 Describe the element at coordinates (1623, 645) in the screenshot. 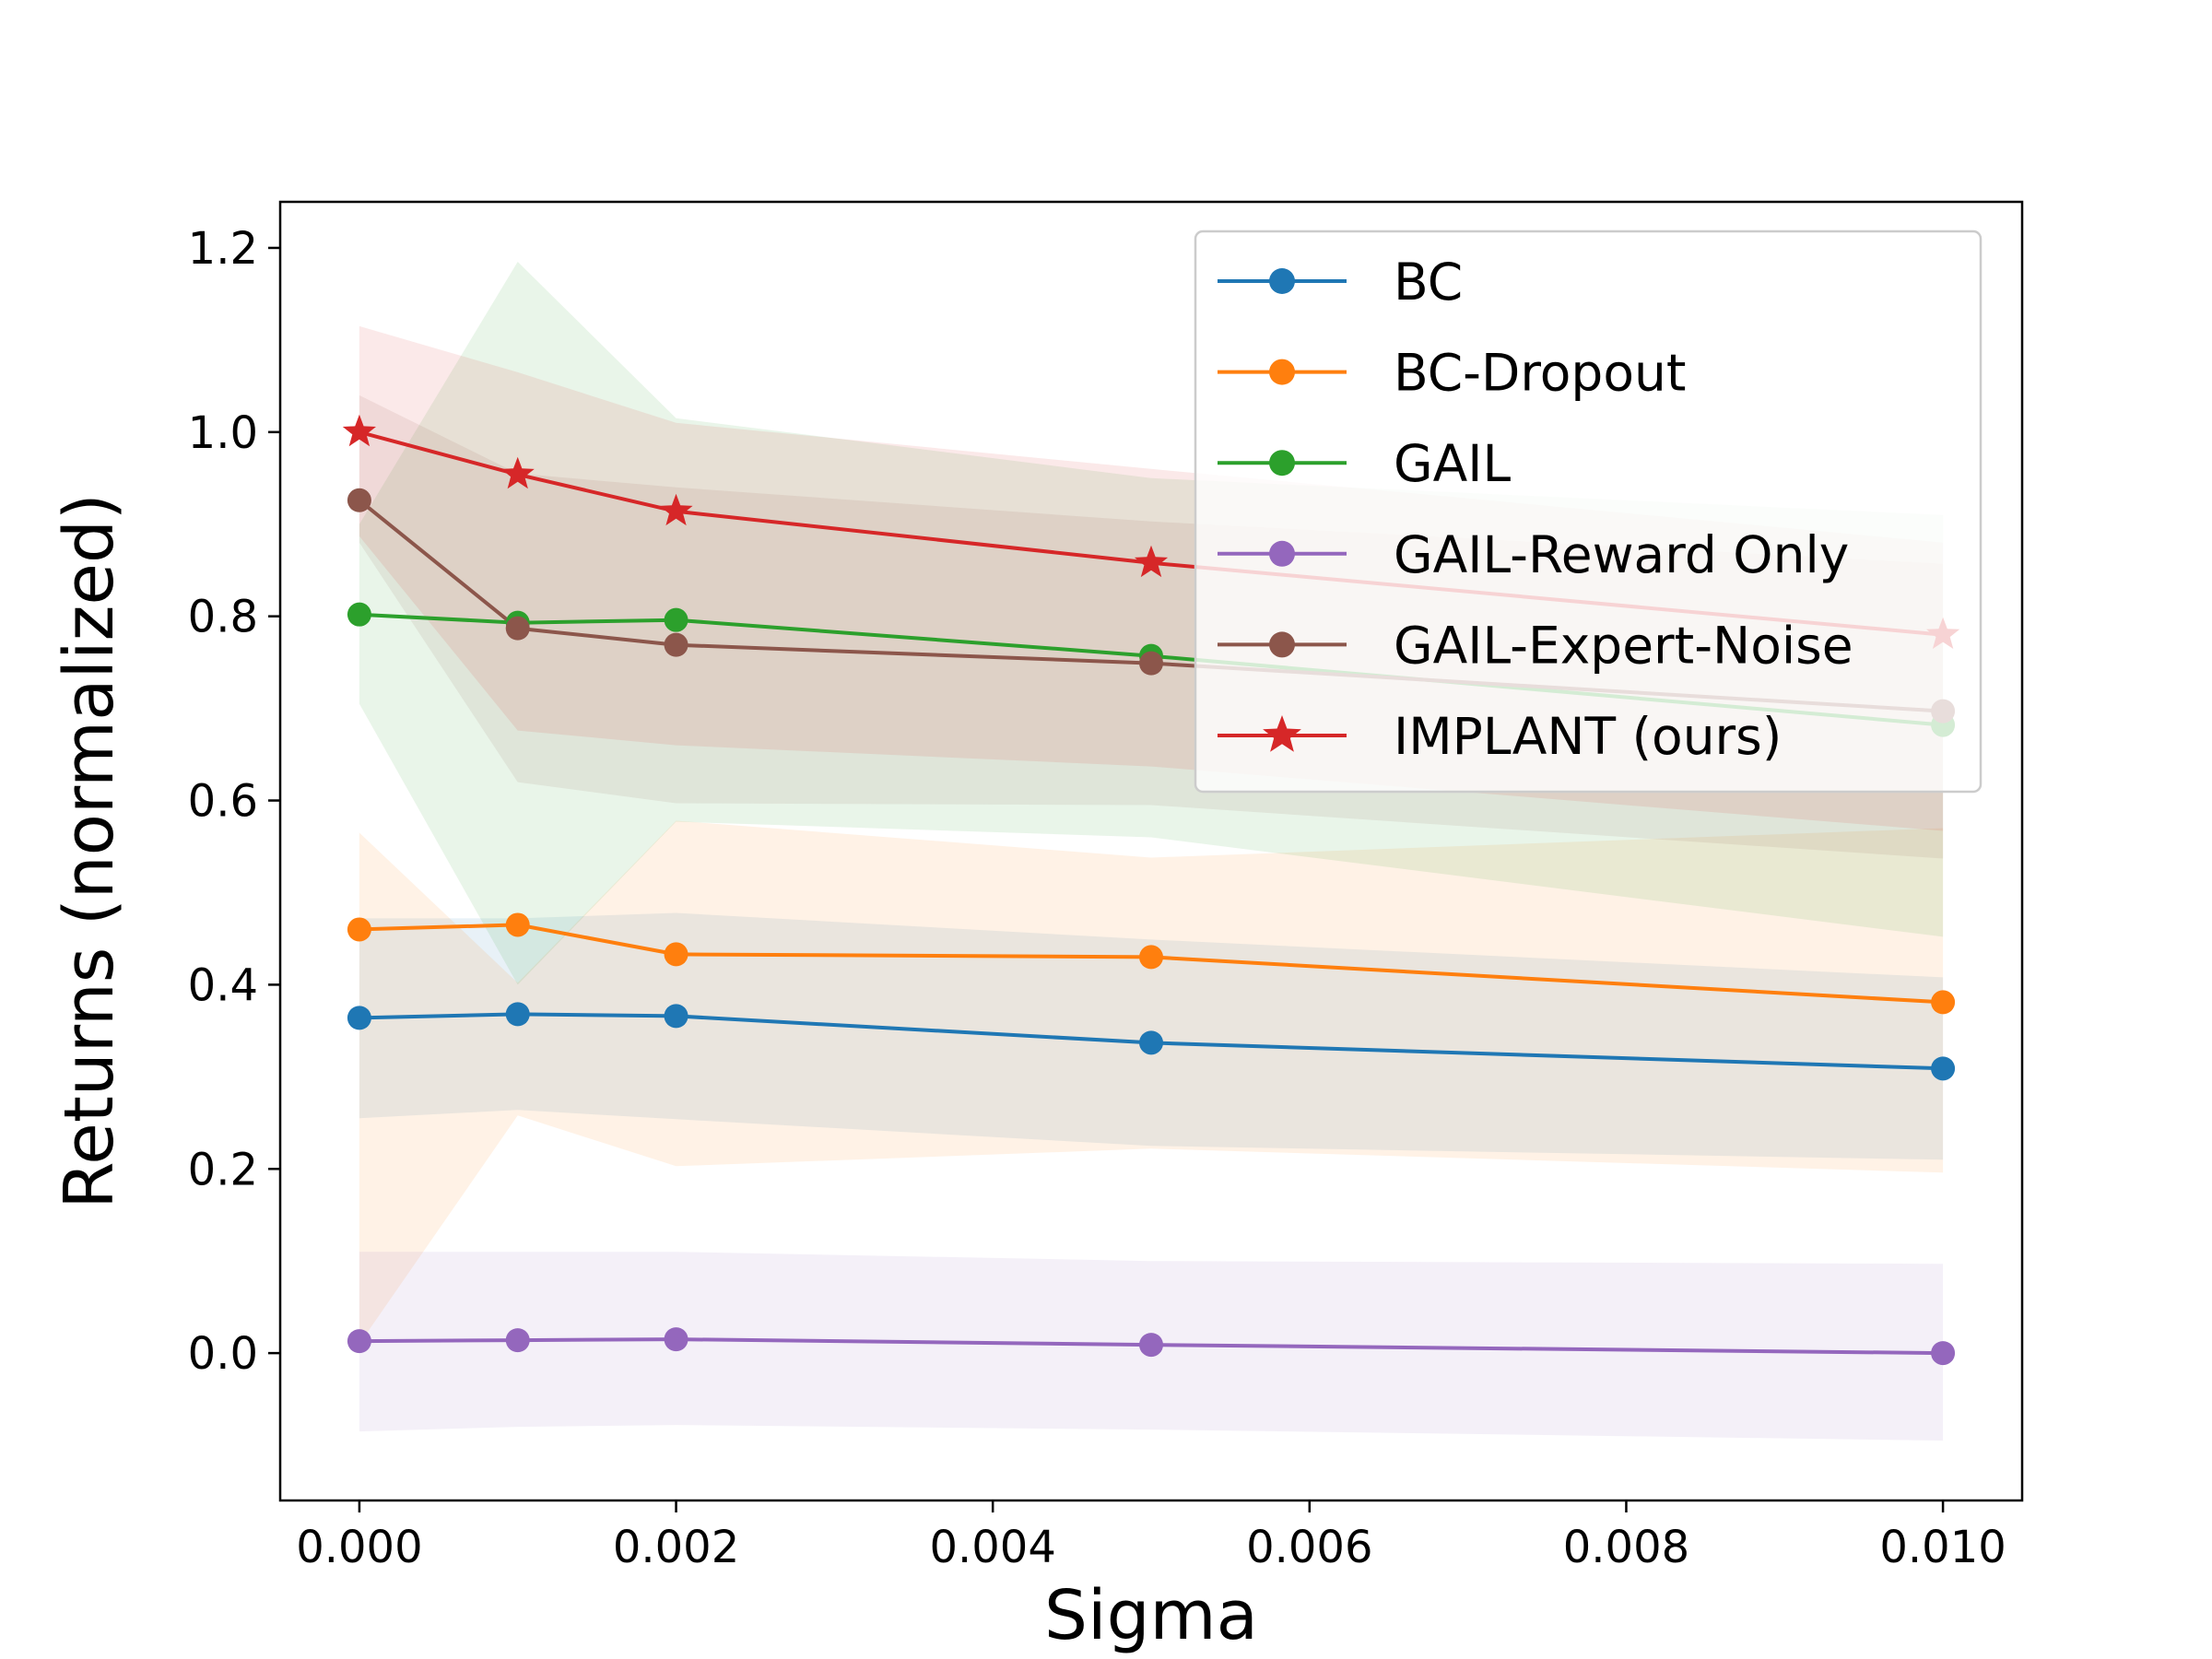

I see `legend-label-gail-expert-noise: GAIL-Expert-Noise` at that location.